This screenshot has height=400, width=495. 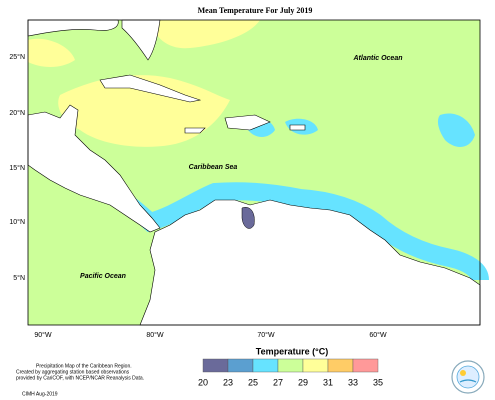 I want to click on lat-tick-label: 25°N, so click(x=17, y=57).